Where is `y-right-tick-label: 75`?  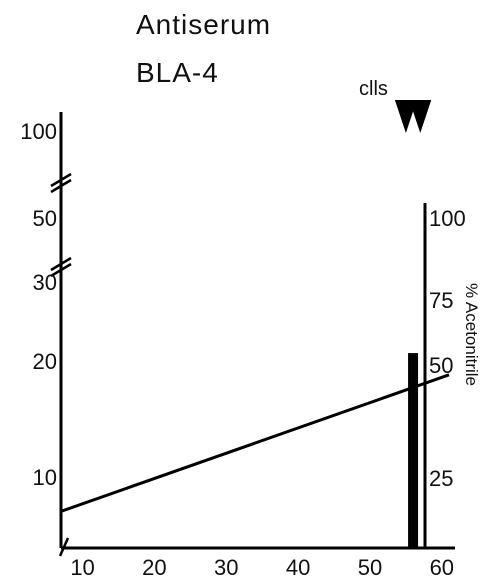
y-right-tick-label: 75 is located at coordinates (441, 300).